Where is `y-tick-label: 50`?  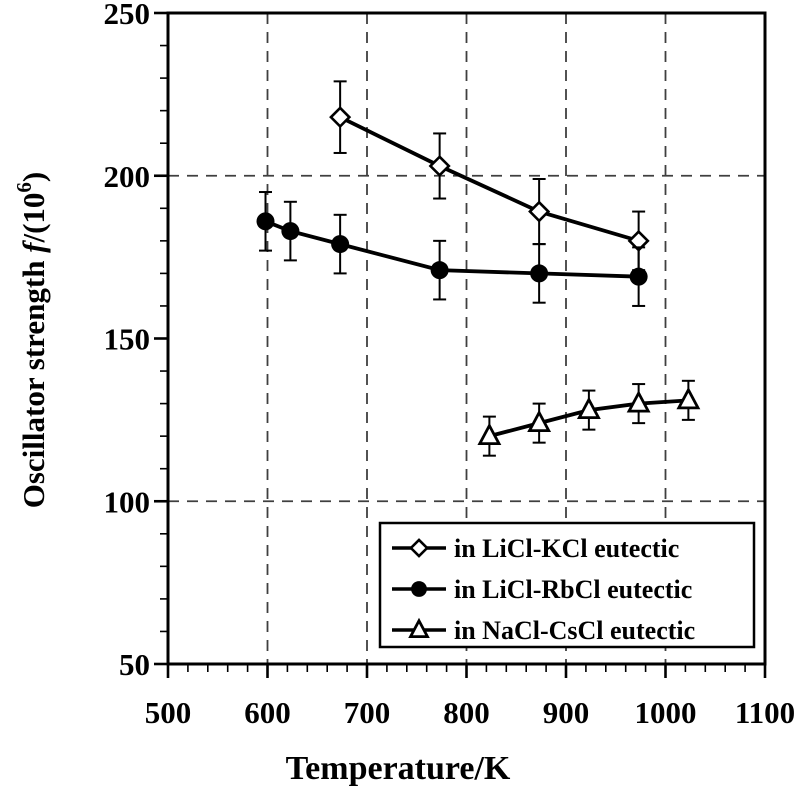
y-tick-label: 50 is located at coordinates (134, 664).